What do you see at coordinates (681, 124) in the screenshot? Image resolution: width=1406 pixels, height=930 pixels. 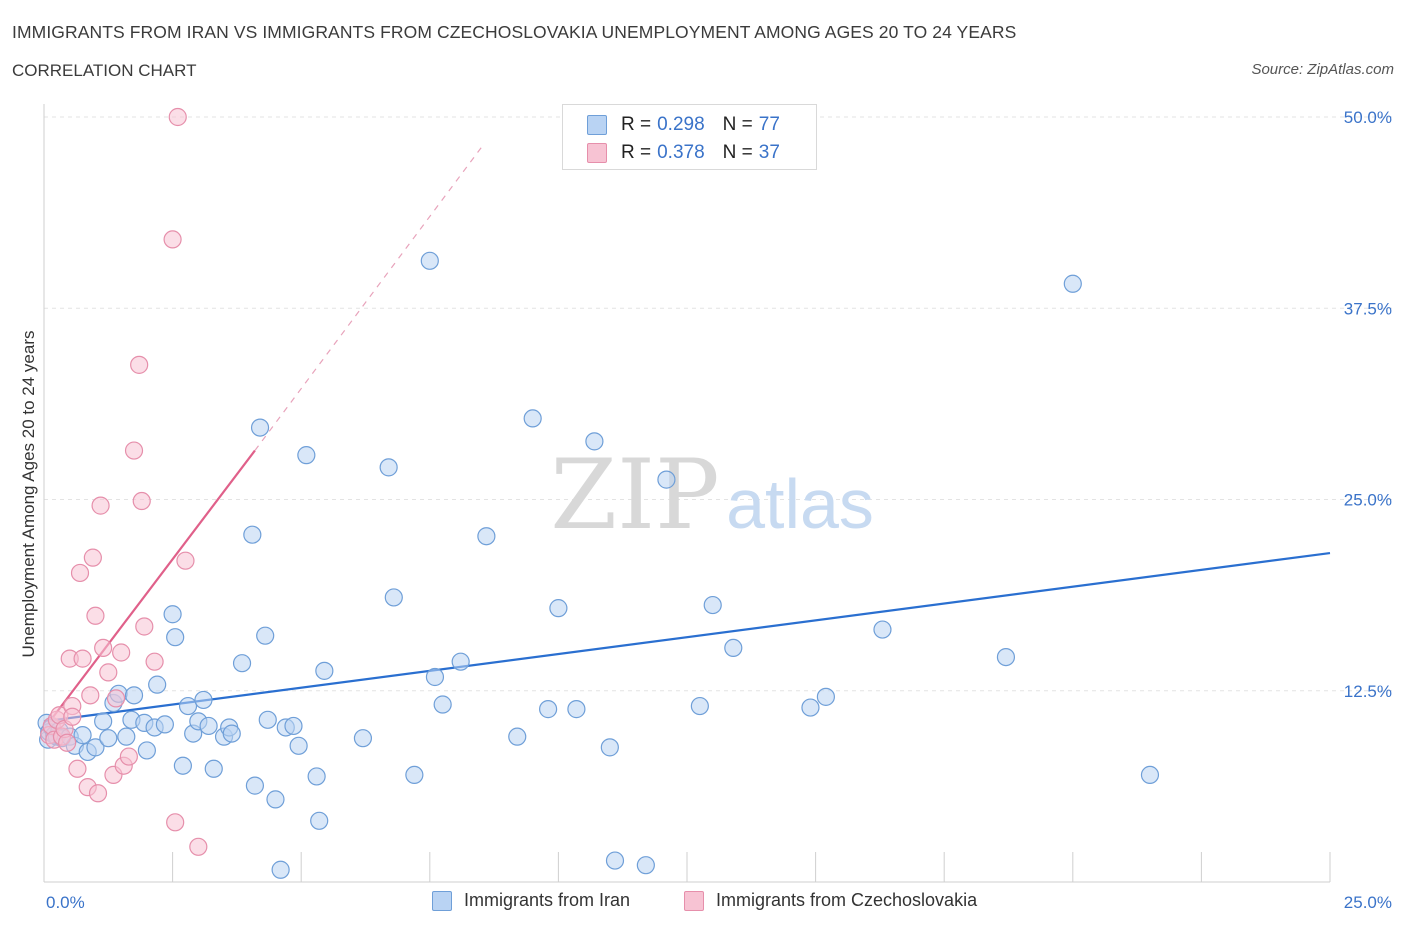 I see `legend-r-value: 0.298` at bounding box center [681, 124].